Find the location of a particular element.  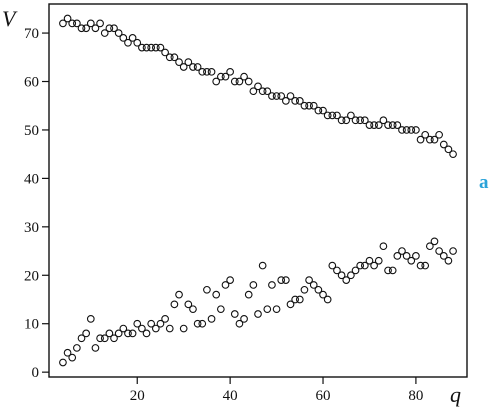

y-axis: 0 10 20 30 40 50 60 70 is located at coordinates (36, 203).